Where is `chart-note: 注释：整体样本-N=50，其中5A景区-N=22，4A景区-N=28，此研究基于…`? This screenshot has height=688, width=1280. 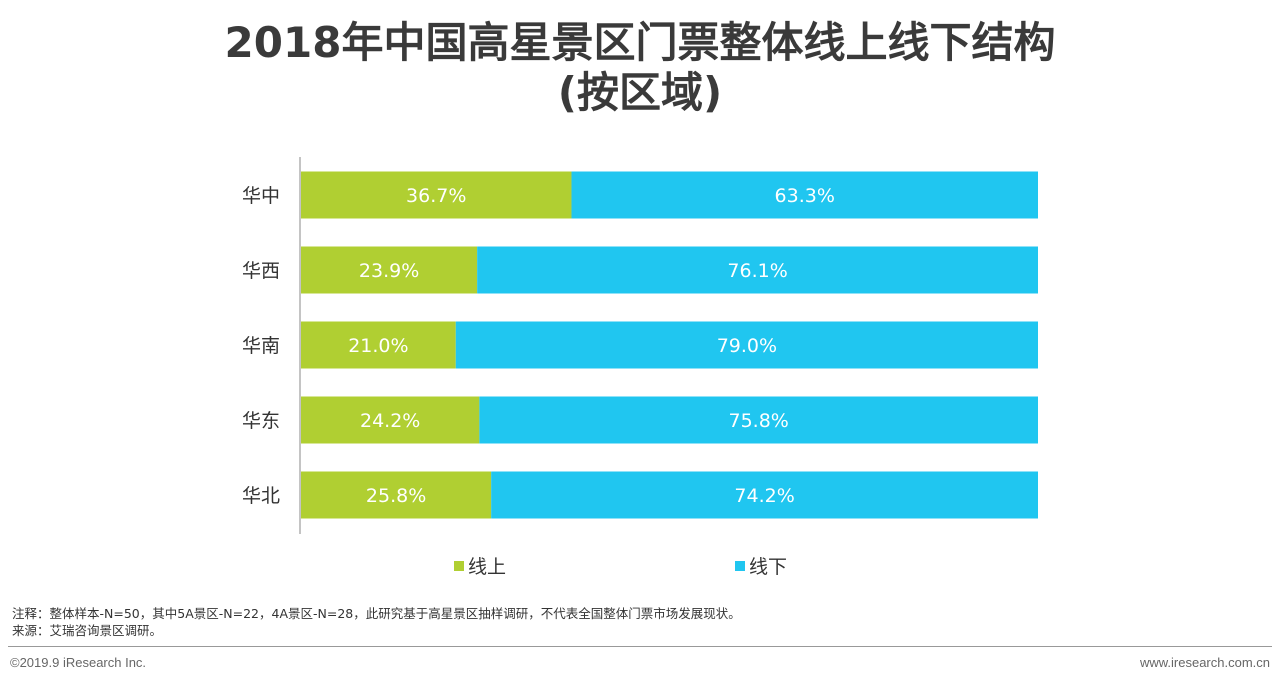 chart-note: 注释：整体样本-N=50，其中5A景区-N=22，4A景区-N=28，此研究基于… is located at coordinates (376, 613).